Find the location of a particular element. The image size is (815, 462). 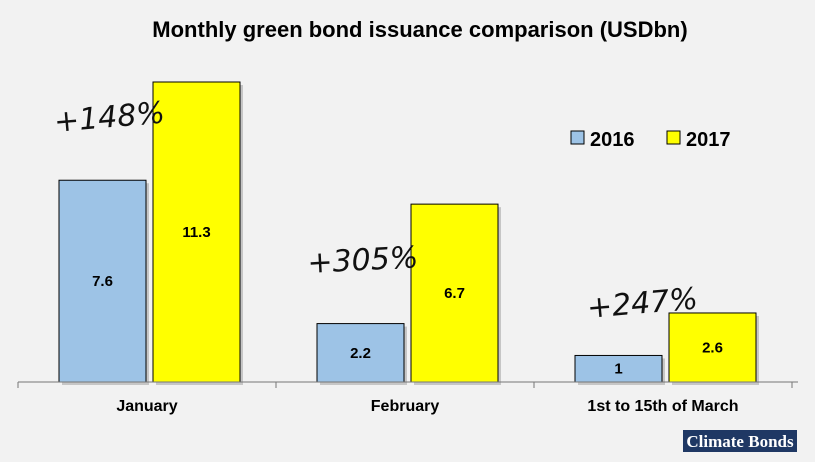

legend-label-2016: 2016 is located at coordinates (612, 140).